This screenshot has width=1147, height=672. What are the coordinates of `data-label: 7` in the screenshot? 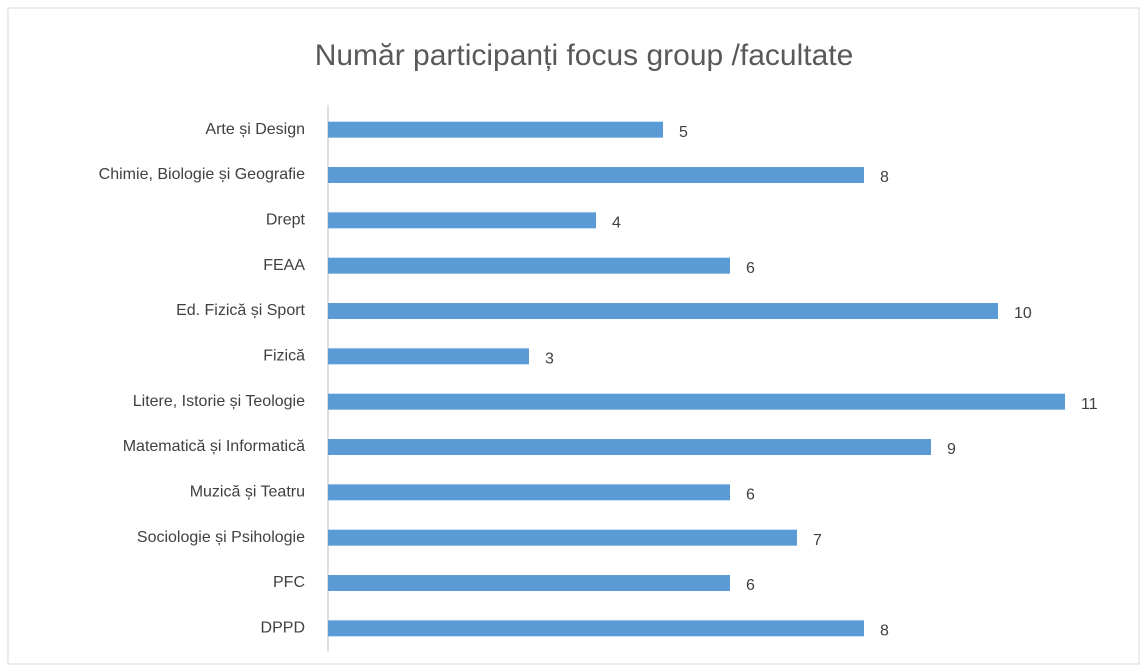 It's located at (817, 540).